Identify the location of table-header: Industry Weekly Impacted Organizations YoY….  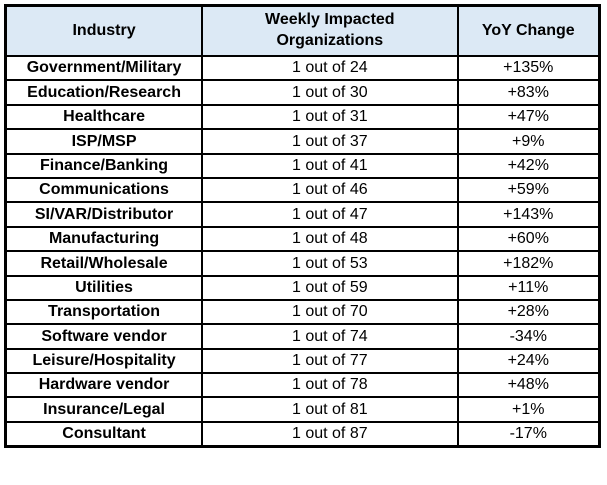
(302, 30).